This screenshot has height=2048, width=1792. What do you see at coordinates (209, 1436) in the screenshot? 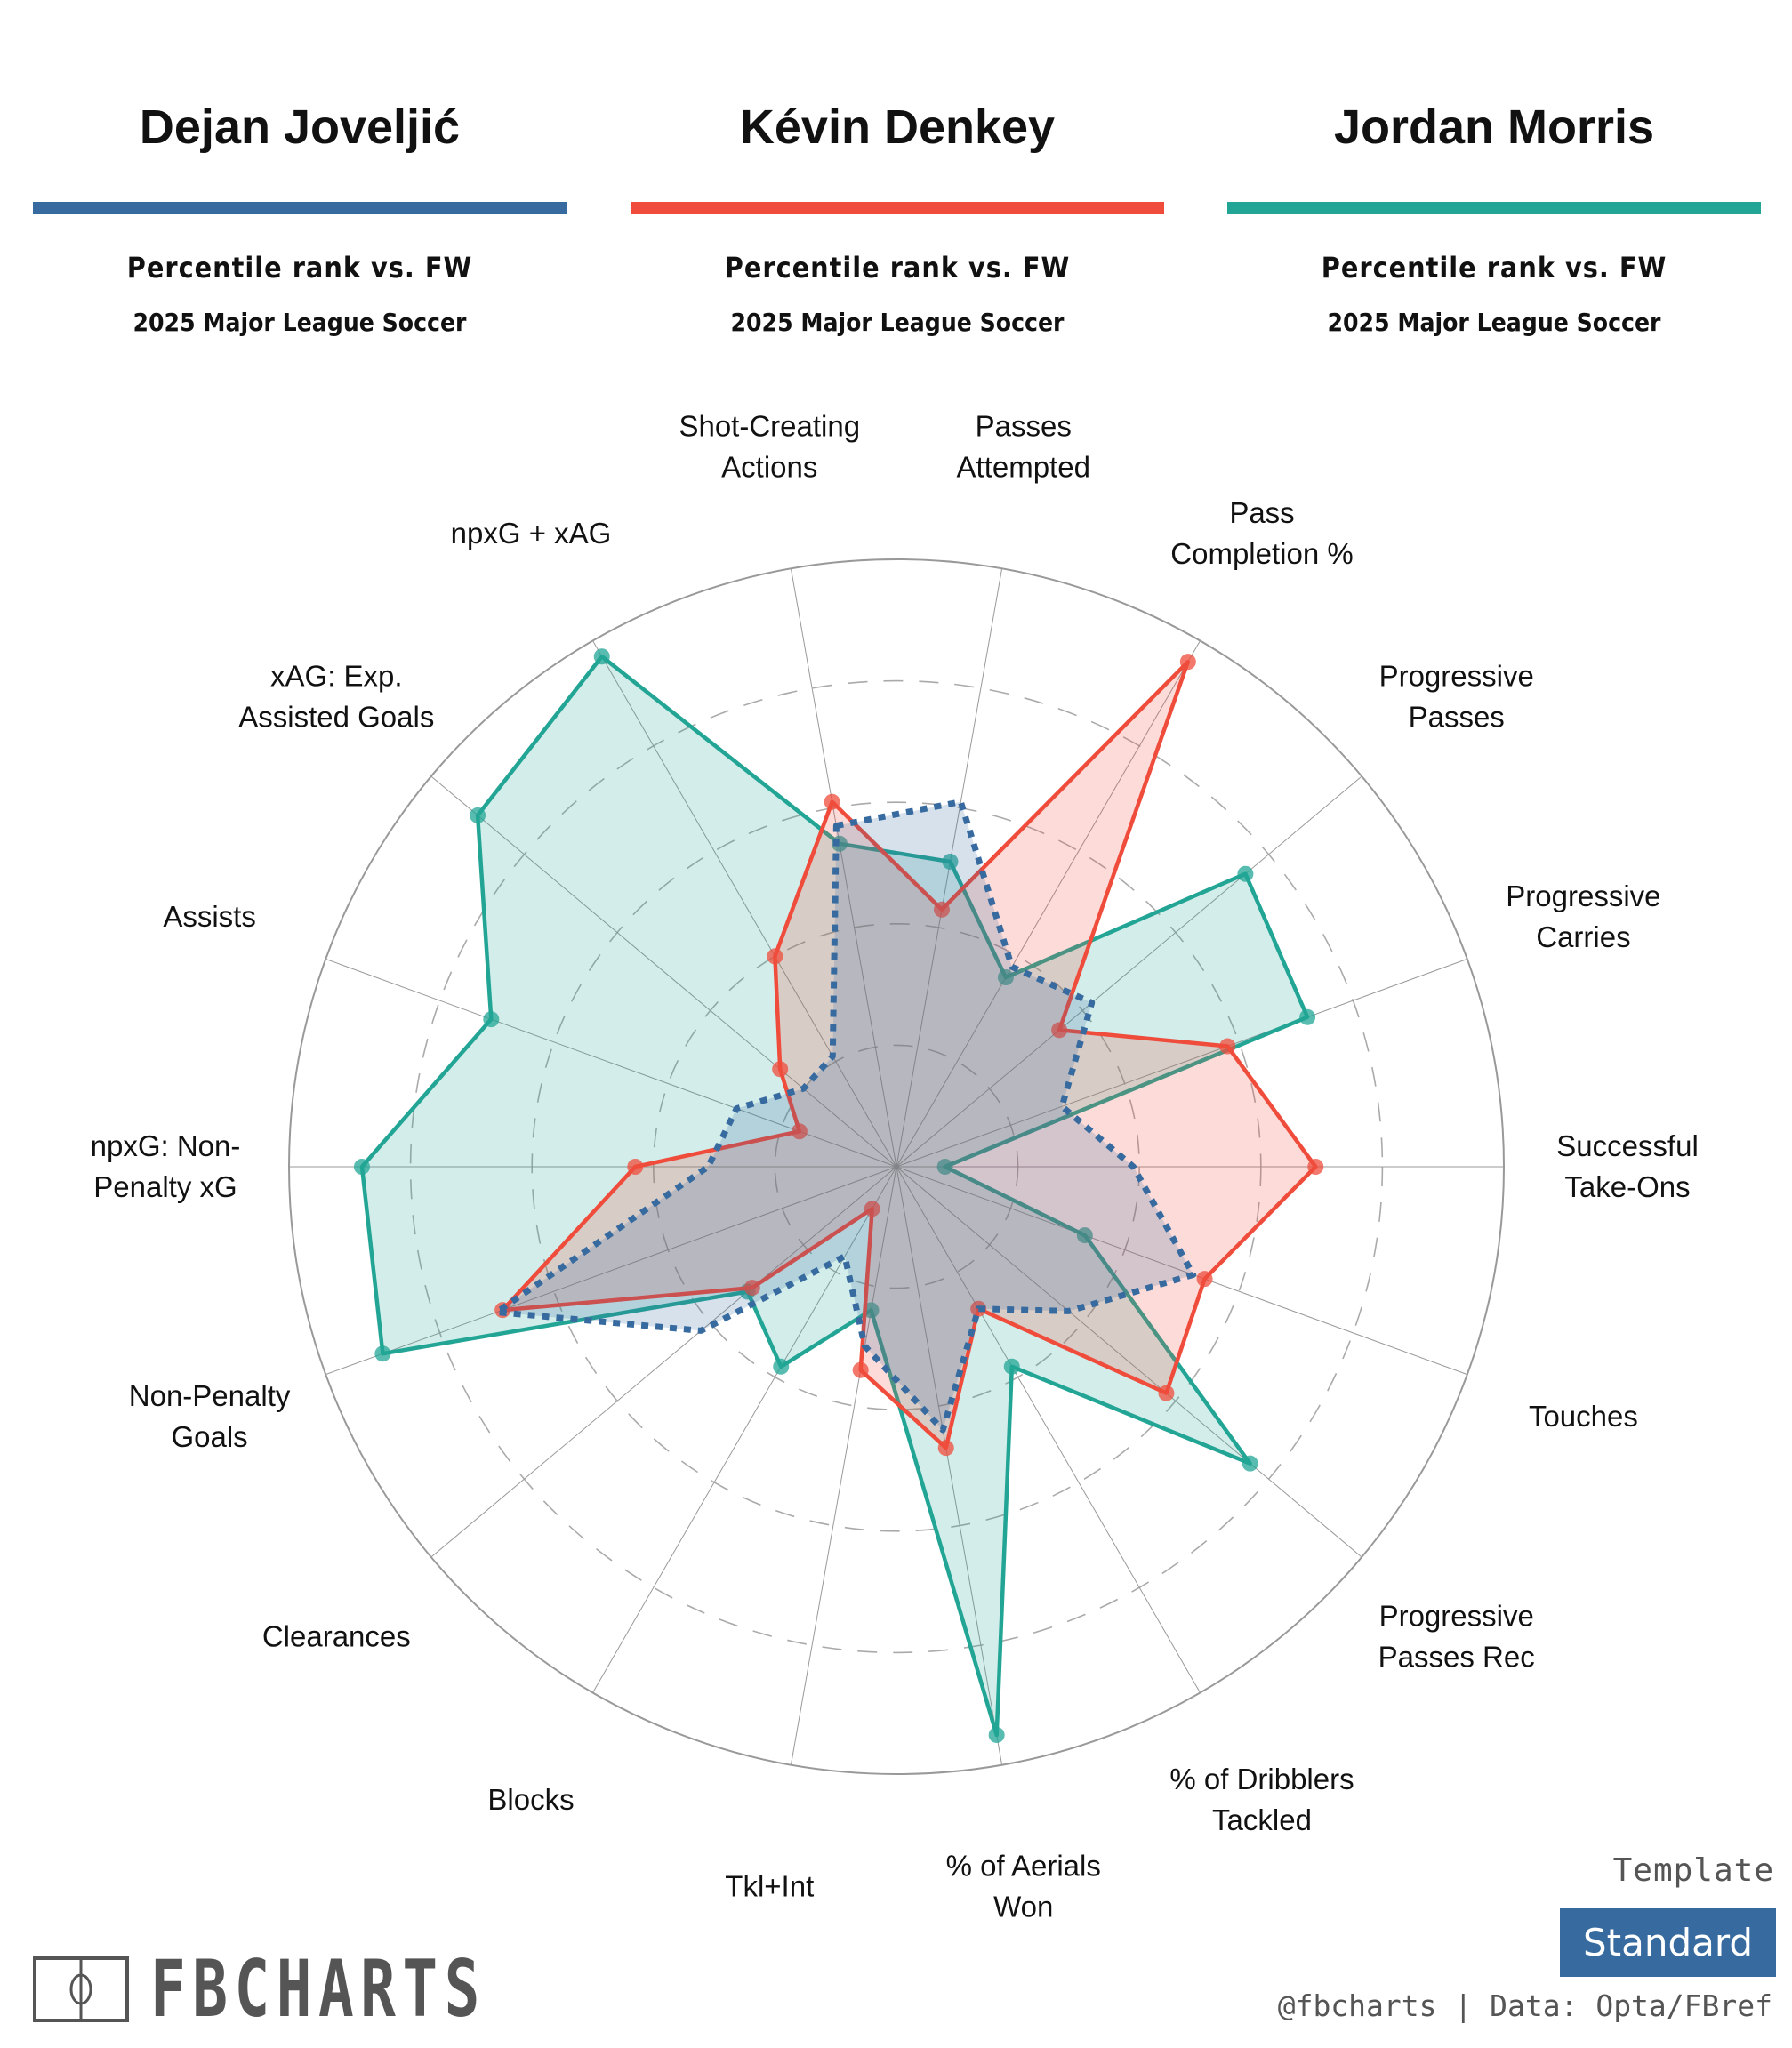
I see `axis-label-line: Goals` at bounding box center [209, 1436].